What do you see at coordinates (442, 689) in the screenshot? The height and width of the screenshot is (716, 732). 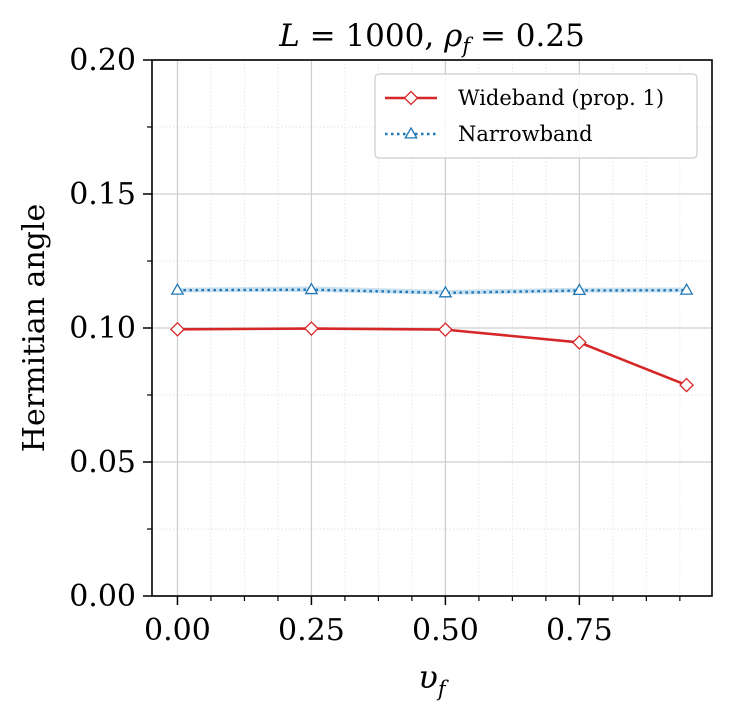 I see `x-axis-label-sub: f` at bounding box center [442, 689].